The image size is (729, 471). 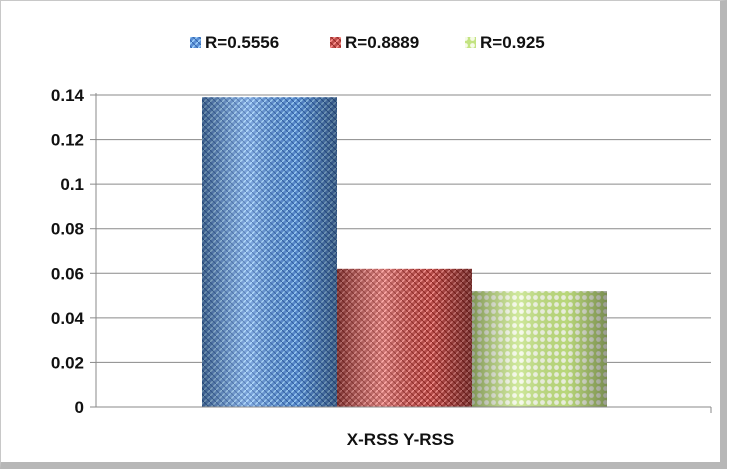 I want to click on bar-R=0.8889, so click(x=404, y=337).